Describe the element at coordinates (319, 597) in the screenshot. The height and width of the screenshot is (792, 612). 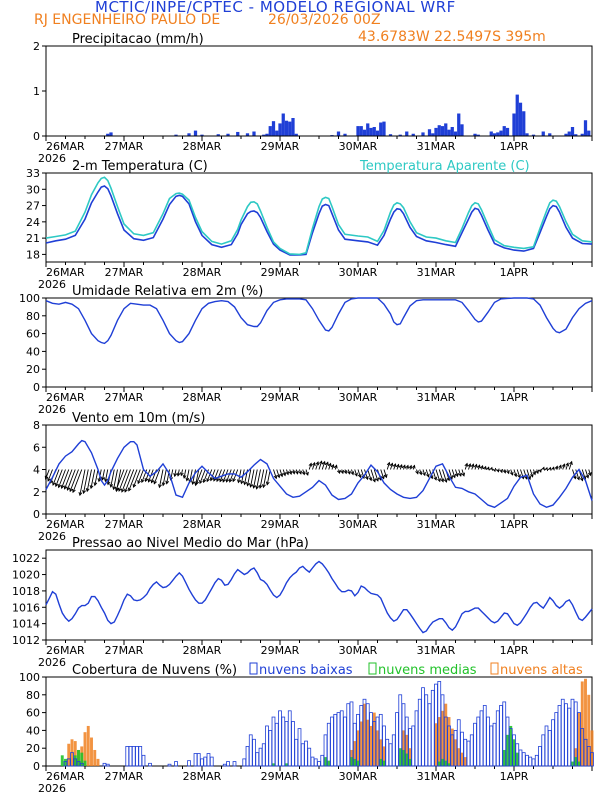
I see `mslp-line` at that location.